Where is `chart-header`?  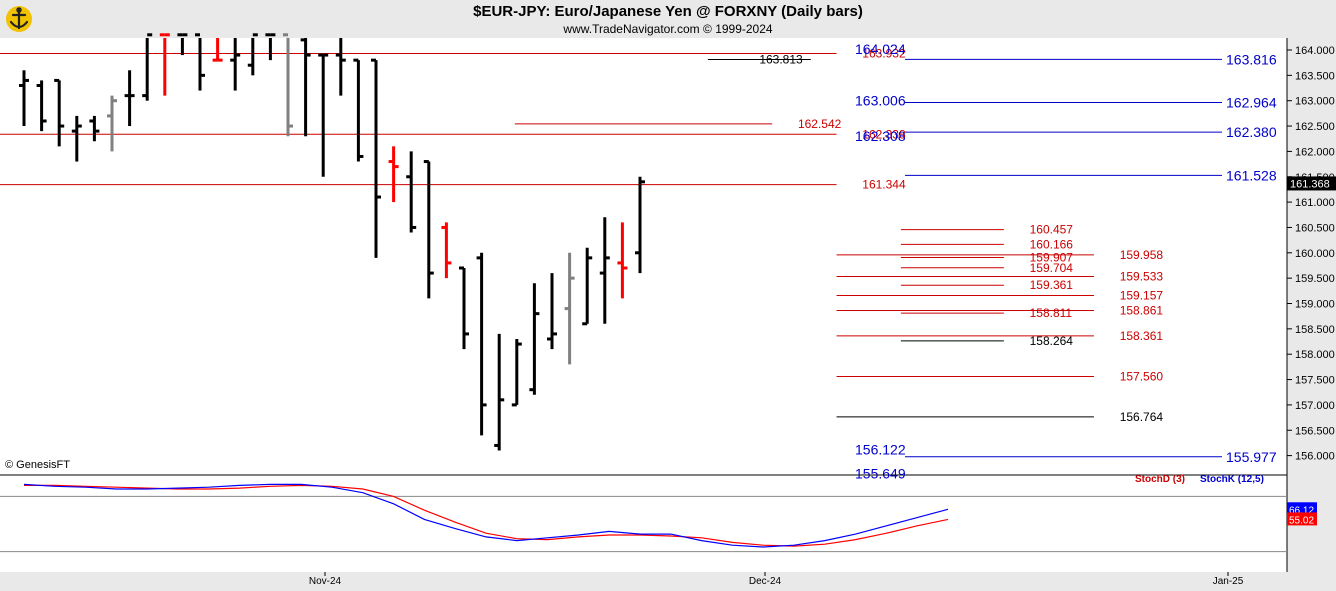 chart-header is located at coordinates (668, 19).